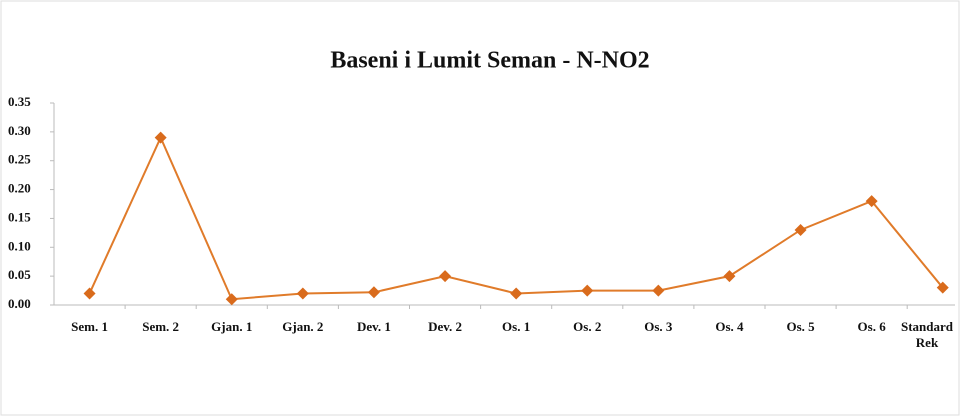  What do you see at coordinates (489, 61) in the screenshot?
I see `chart-title: Baseni i Lumit Seman - N-NO2` at bounding box center [489, 61].